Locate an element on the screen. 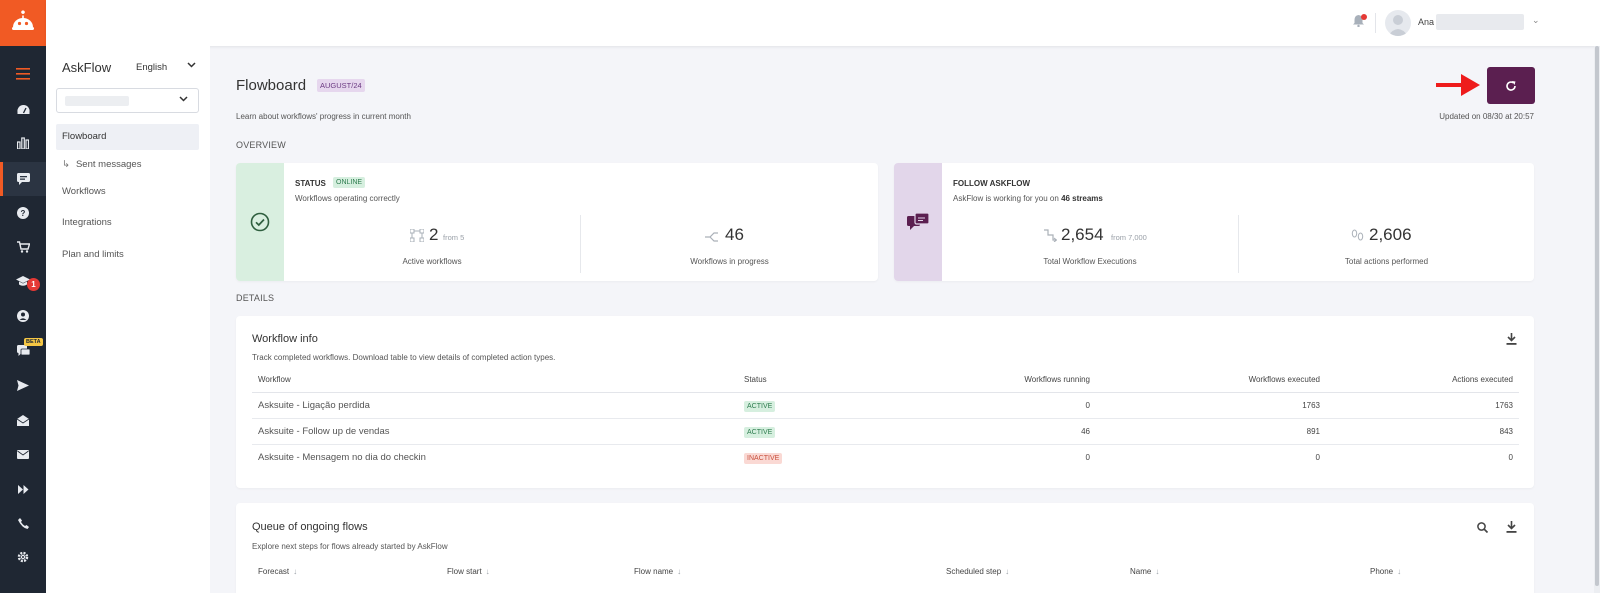 The height and width of the screenshot is (593, 1600). settings-icon is located at coordinates (23, 557).